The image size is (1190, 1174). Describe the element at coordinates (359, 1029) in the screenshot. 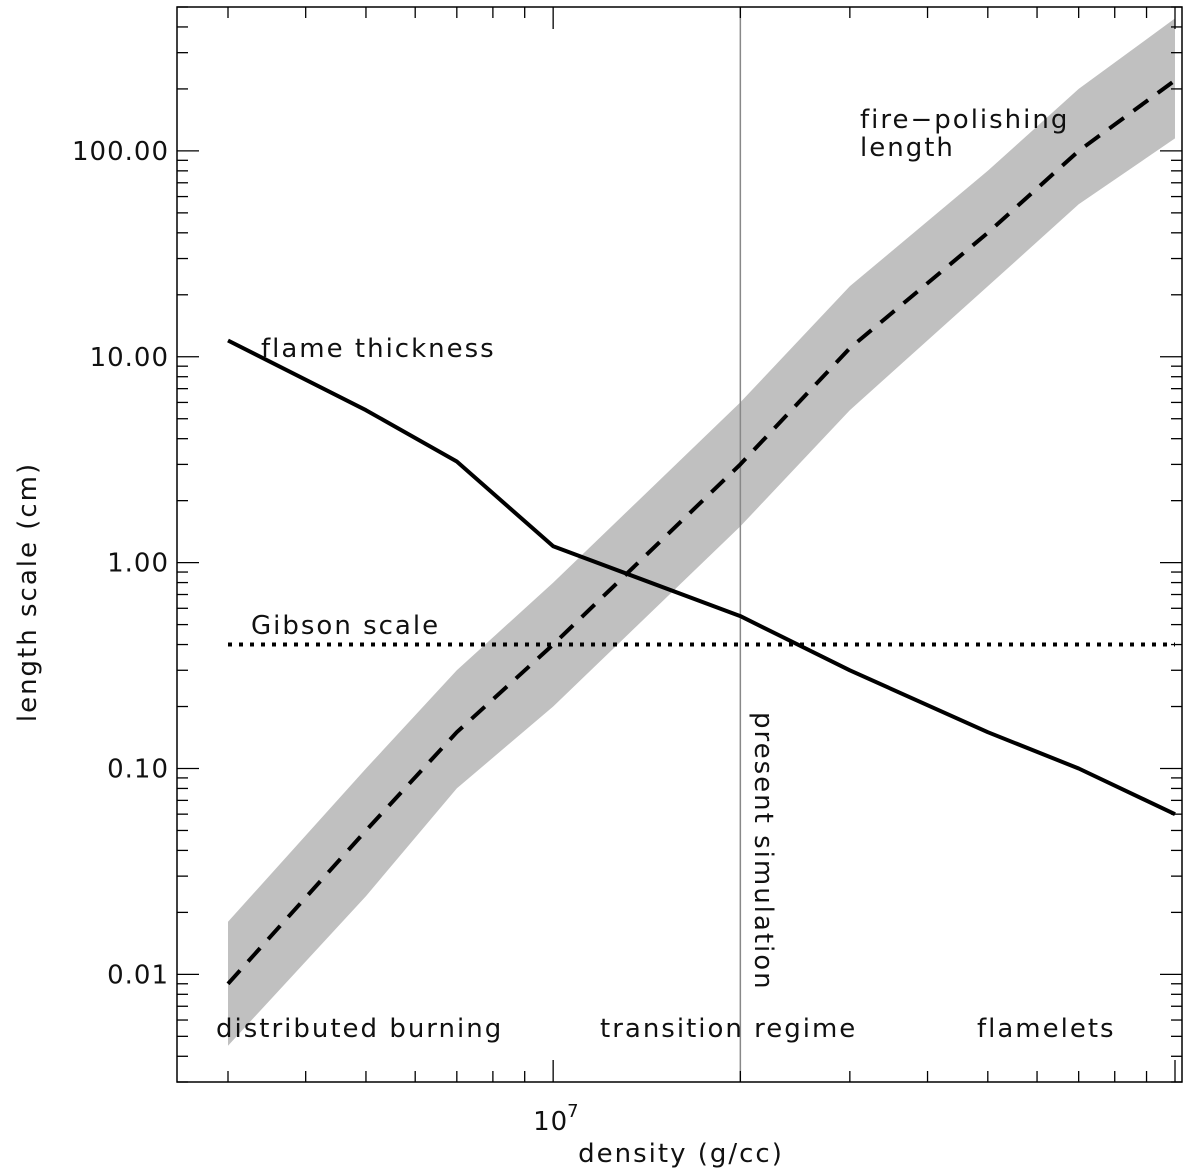

I see `annotation-distributed-burning: distributed burning` at that location.